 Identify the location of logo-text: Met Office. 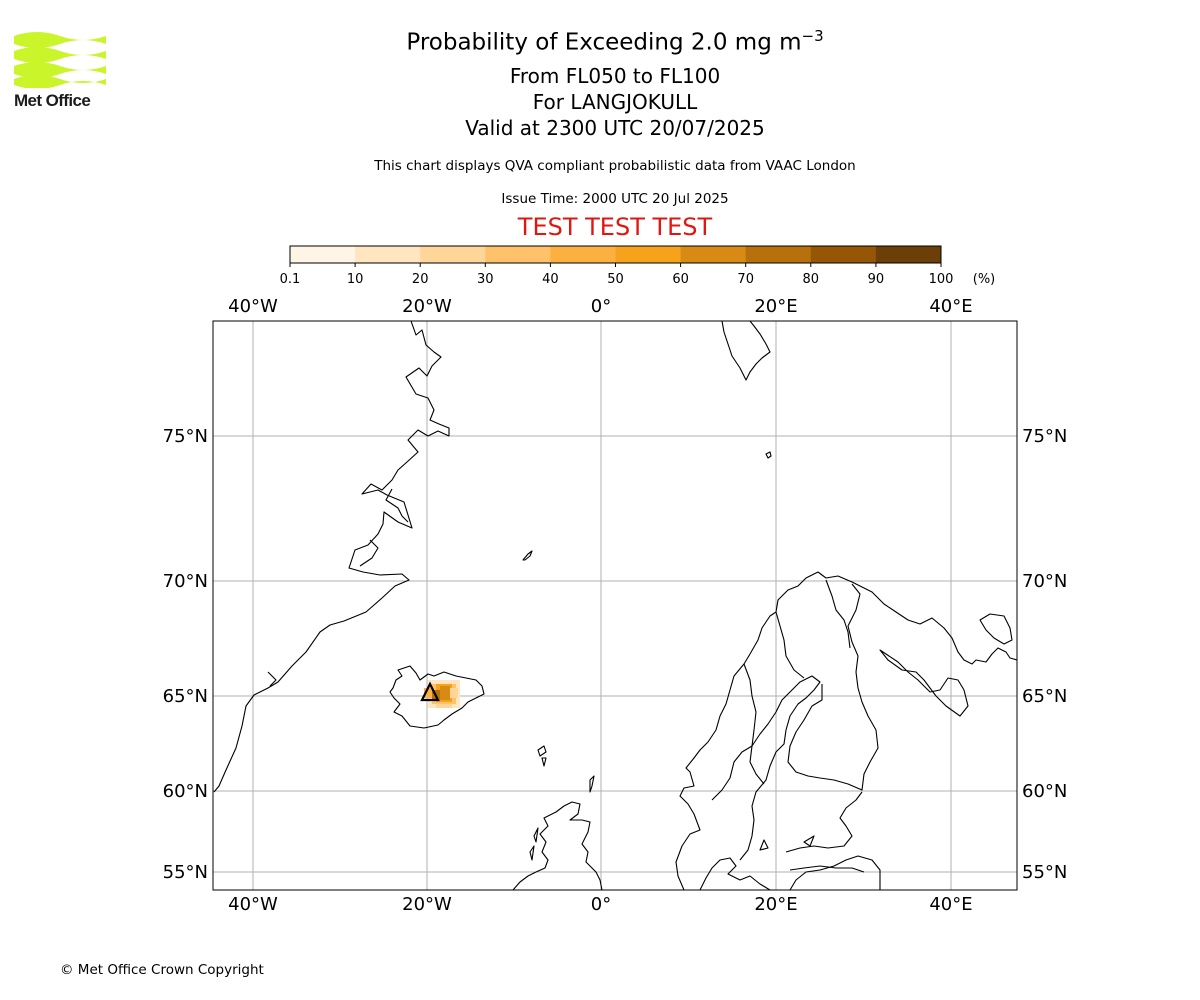
(52, 100).